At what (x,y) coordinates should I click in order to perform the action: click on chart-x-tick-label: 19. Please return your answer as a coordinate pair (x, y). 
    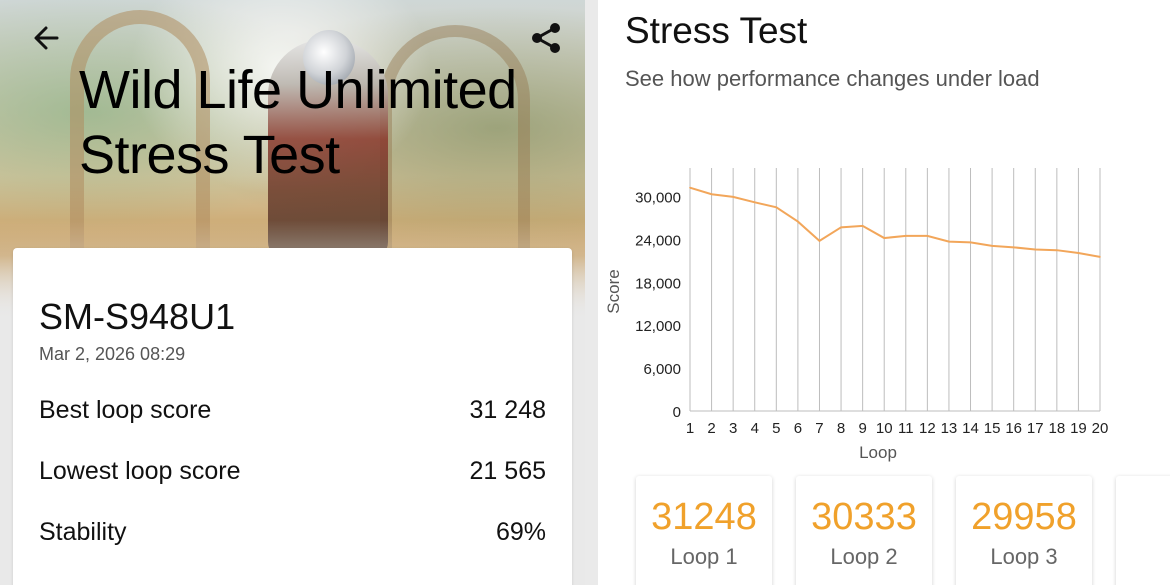
    Looking at the image, I should click on (1078, 428).